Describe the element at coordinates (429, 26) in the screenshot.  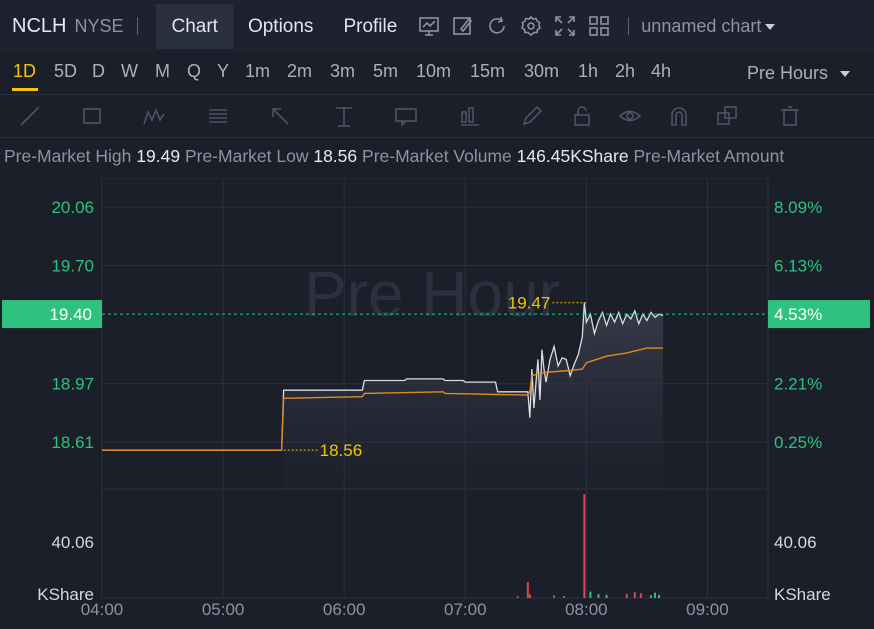
I see `indicator-icon` at that location.